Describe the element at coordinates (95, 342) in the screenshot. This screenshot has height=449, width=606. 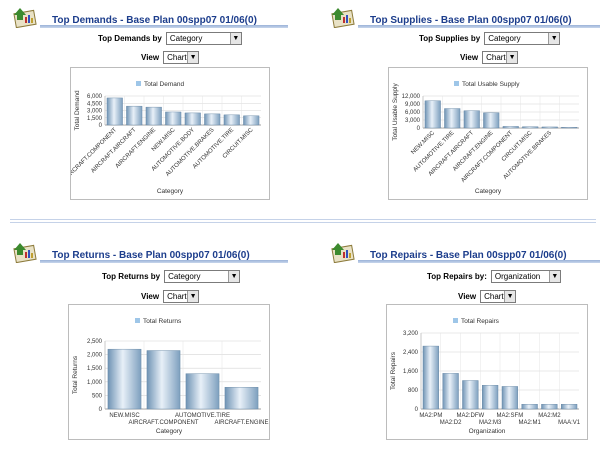
I see `y-tick-label: 2,500` at that location.